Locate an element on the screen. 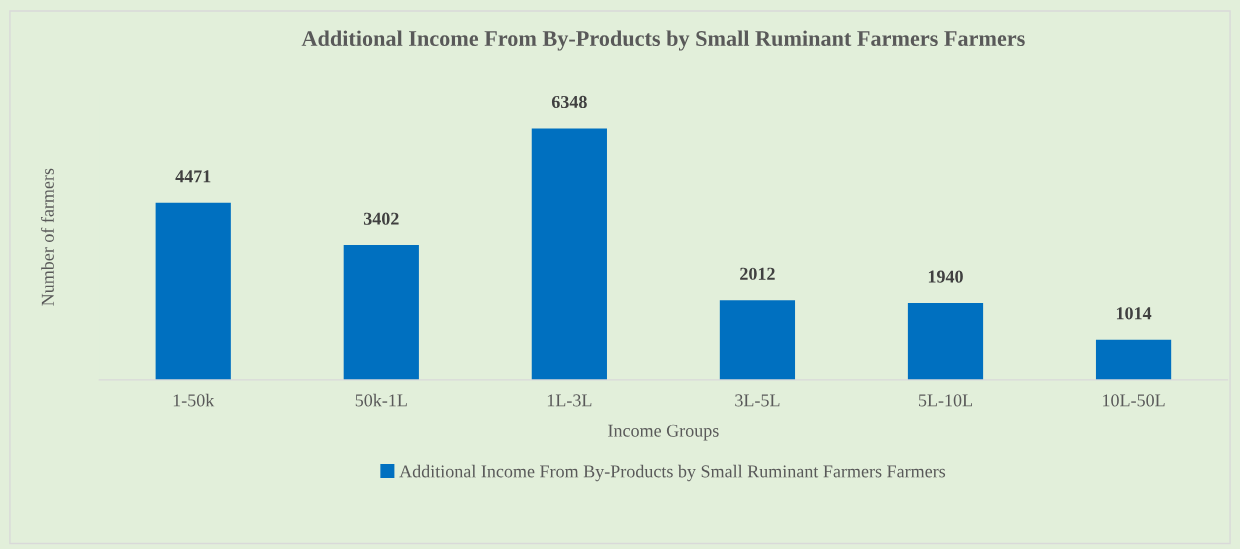 The height and width of the screenshot is (549, 1240). x-tick-label: 10L-50L is located at coordinates (1134, 400).